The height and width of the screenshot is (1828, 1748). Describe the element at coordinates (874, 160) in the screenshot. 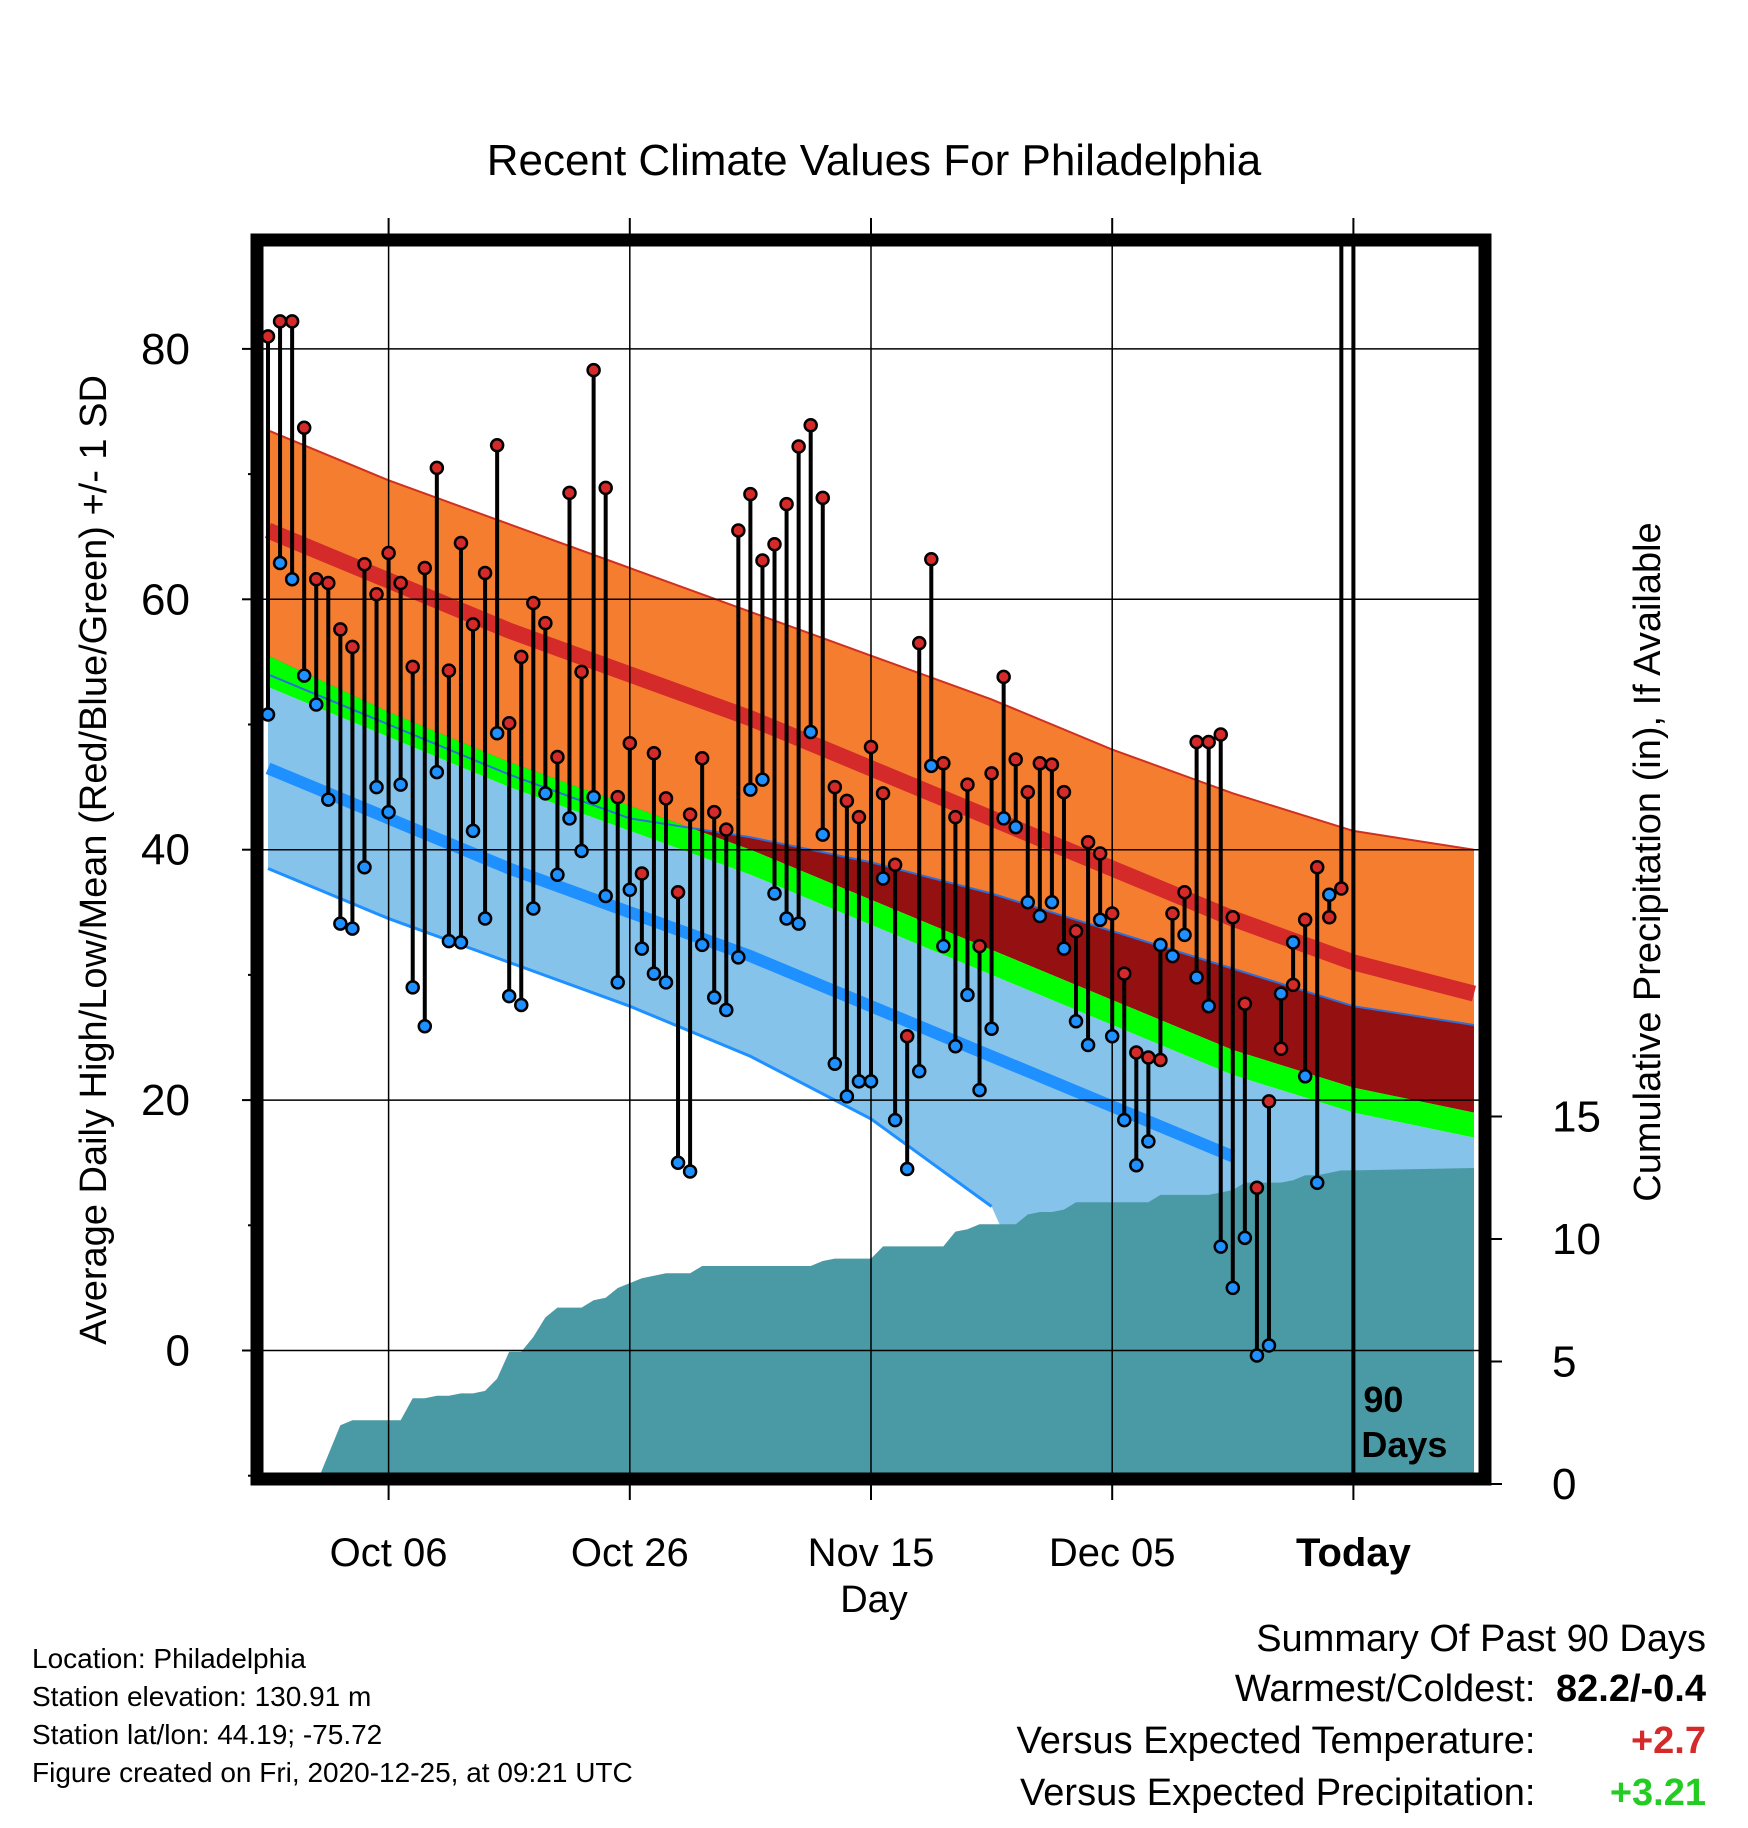

I see `chart-title: Recent Climate Values For Philadelphia` at that location.